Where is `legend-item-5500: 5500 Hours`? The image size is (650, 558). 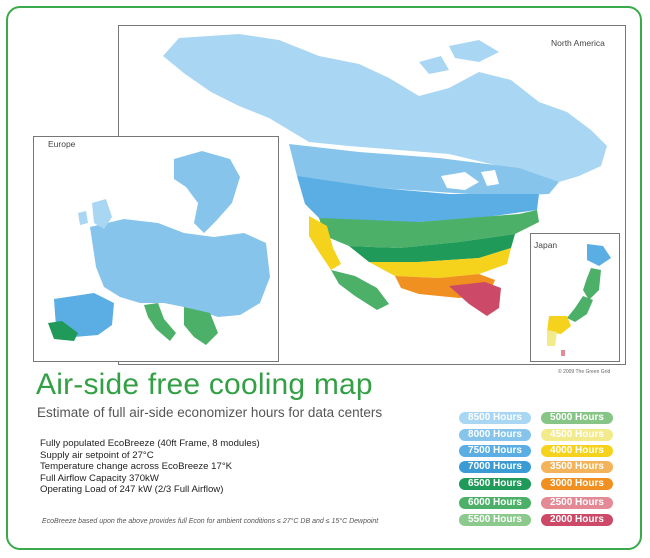 legend-item-5500: 5500 Hours is located at coordinates (495, 520).